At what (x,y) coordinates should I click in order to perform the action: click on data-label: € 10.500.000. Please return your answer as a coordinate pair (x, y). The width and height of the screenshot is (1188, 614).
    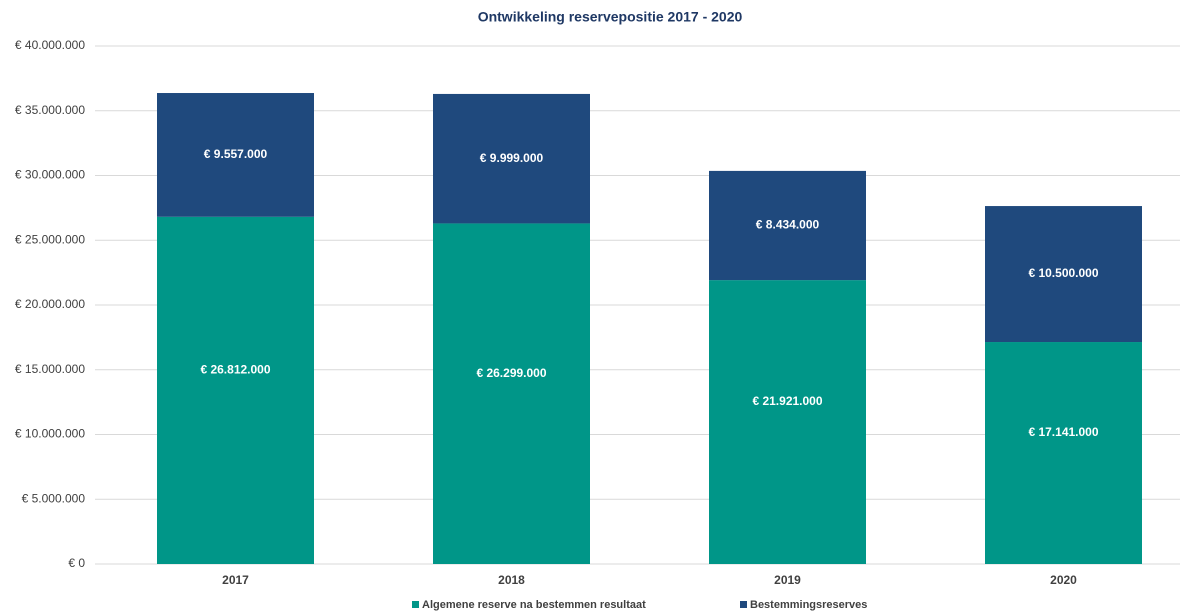
    Looking at the image, I should click on (1063, 273).